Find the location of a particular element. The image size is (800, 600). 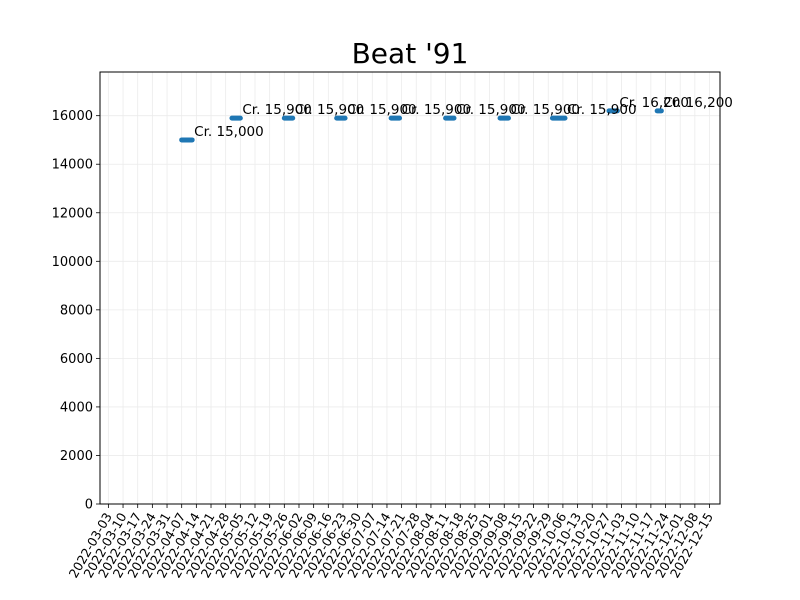

y-tick-label: 2000 is located at coordinates (76, 456).